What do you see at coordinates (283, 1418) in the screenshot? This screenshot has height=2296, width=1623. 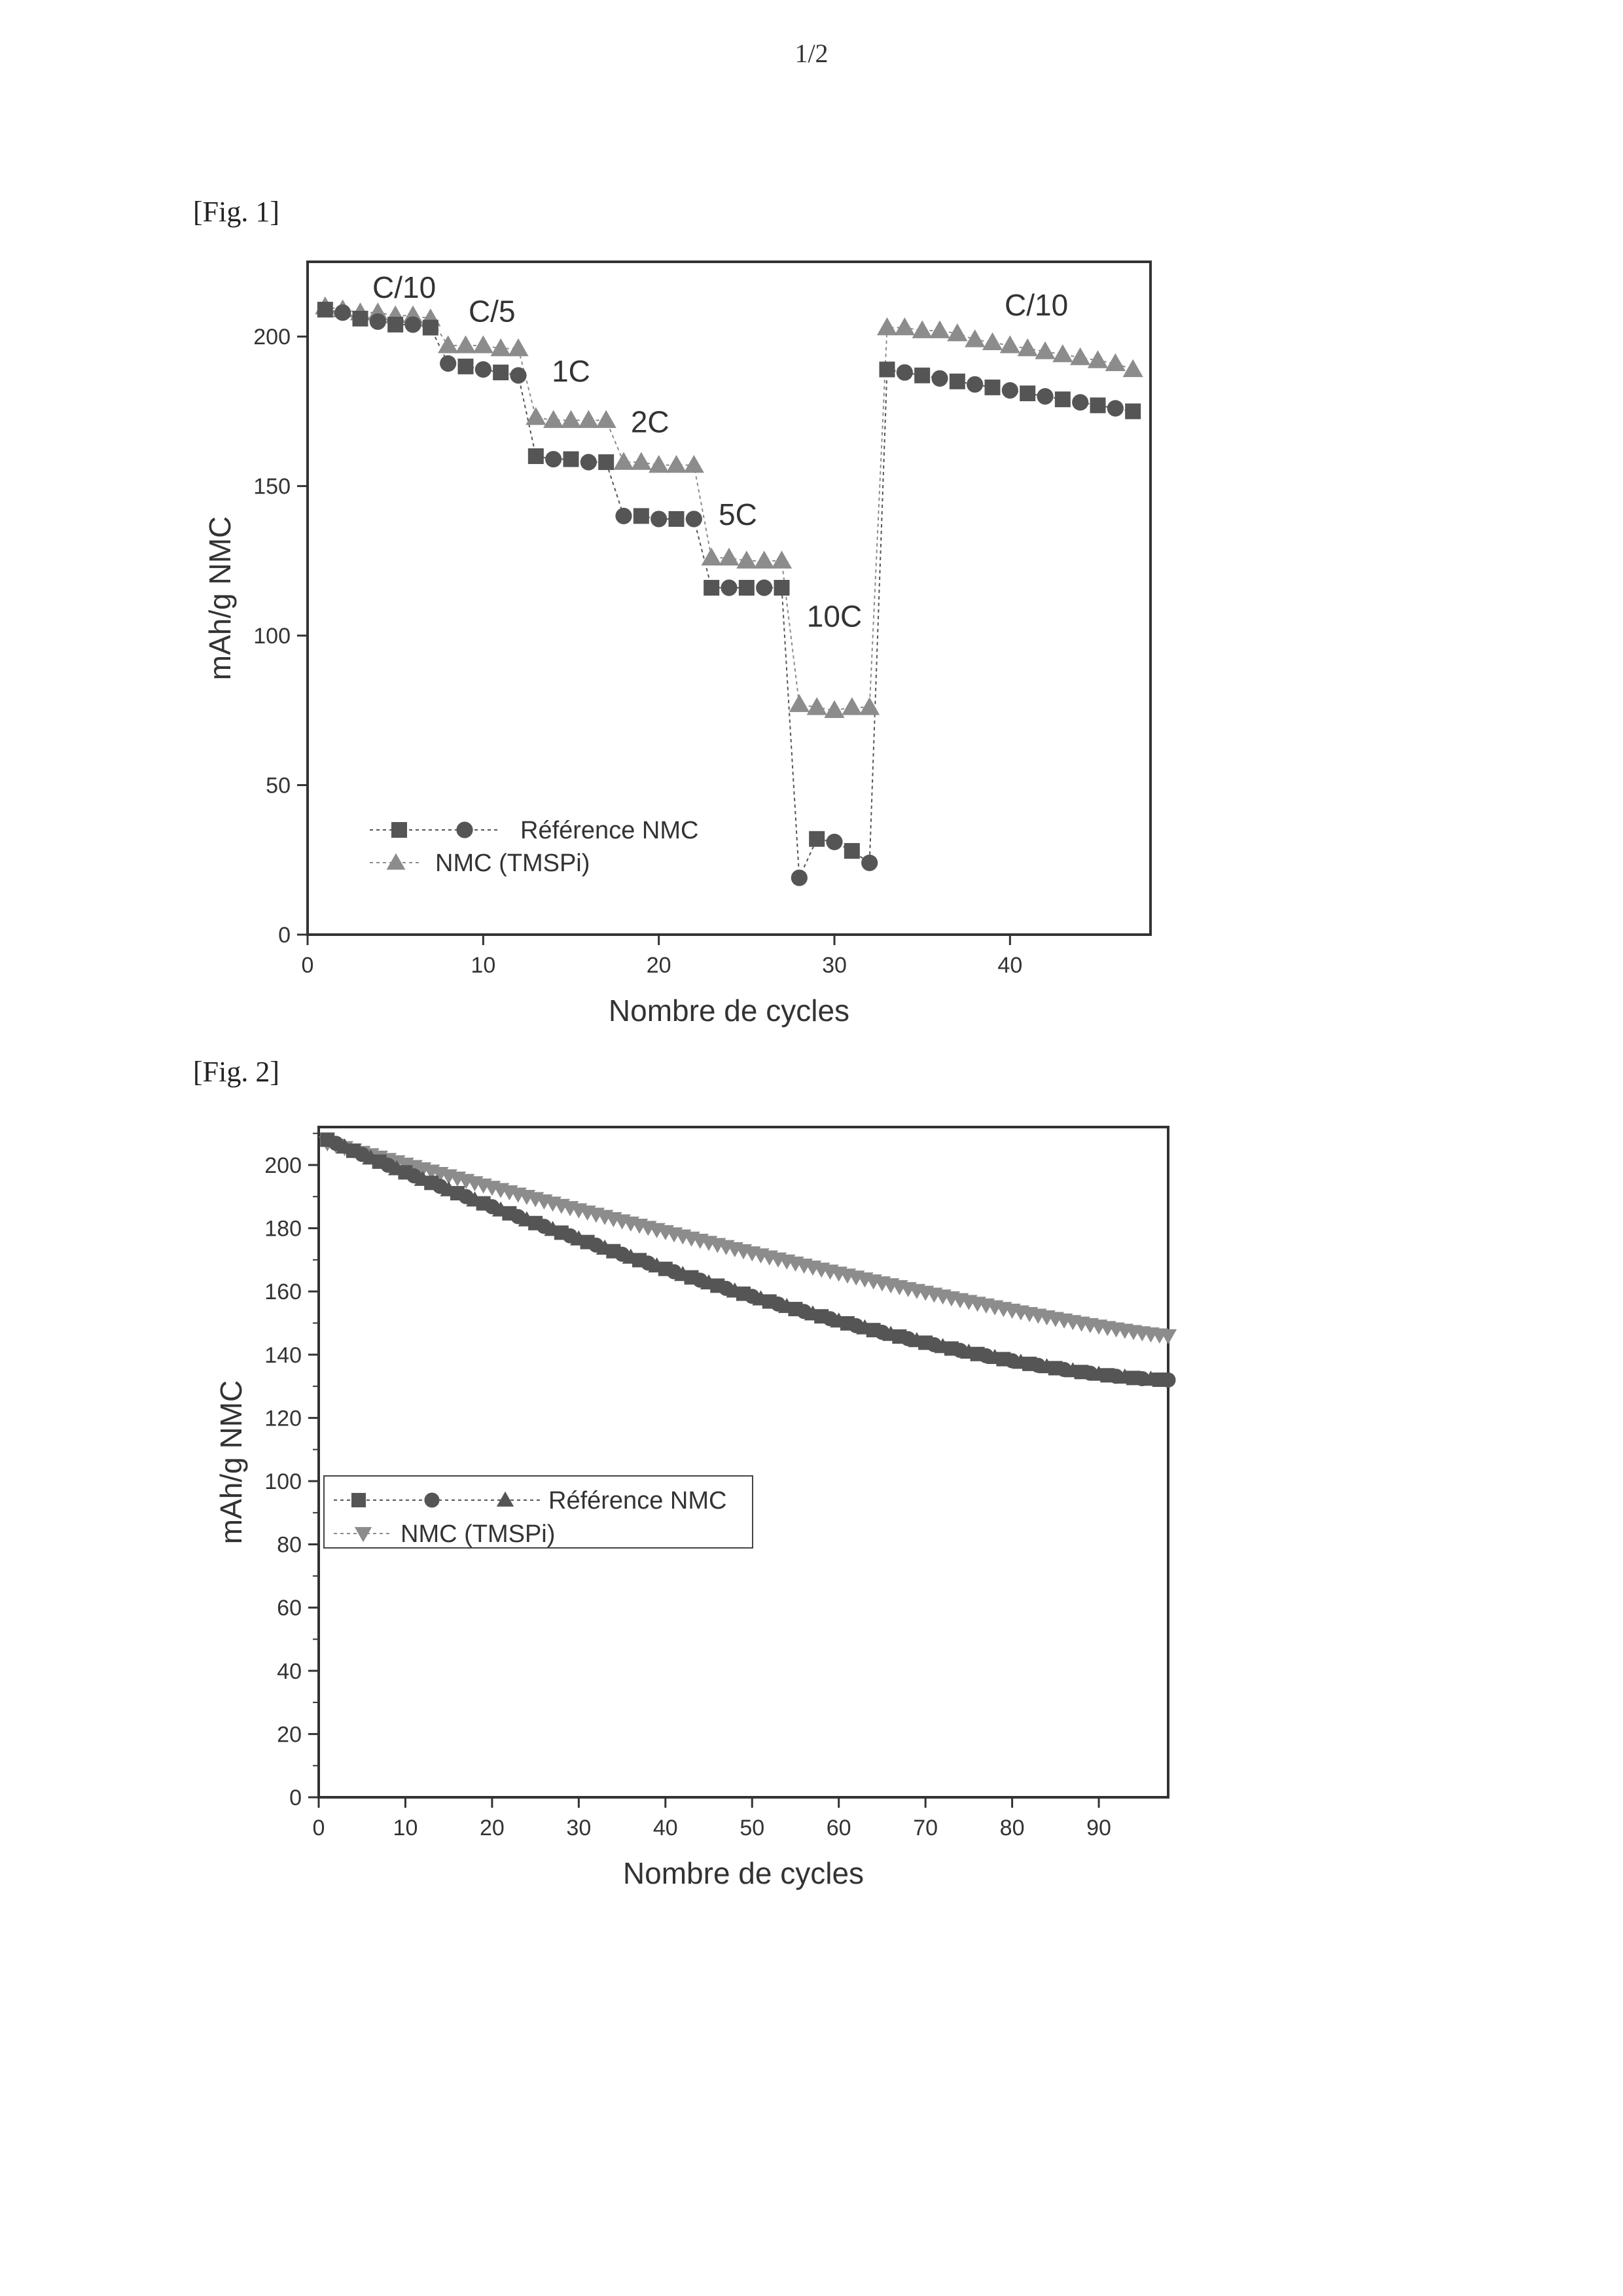 I see `y-tick-label: 120` at bounding box center [283, 1418].